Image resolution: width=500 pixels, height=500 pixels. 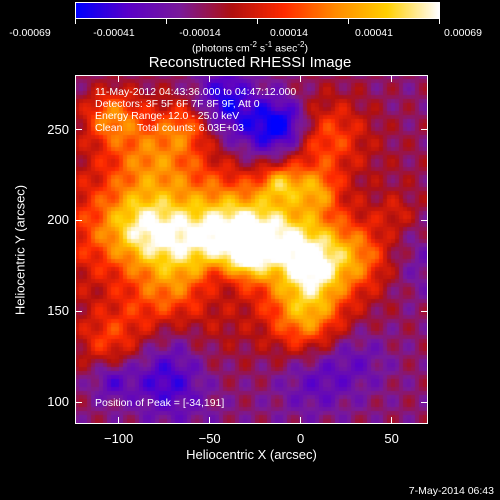 What do you see at coordinates (114, 33) in the screenshot?
I see `colorbar-label: -0.00041` at bounding box center [114, 33].